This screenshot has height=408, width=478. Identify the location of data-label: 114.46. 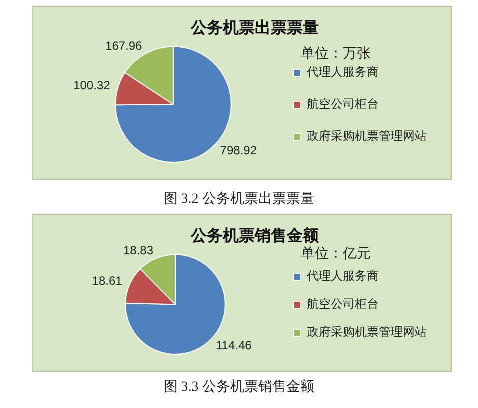
(234, 345).